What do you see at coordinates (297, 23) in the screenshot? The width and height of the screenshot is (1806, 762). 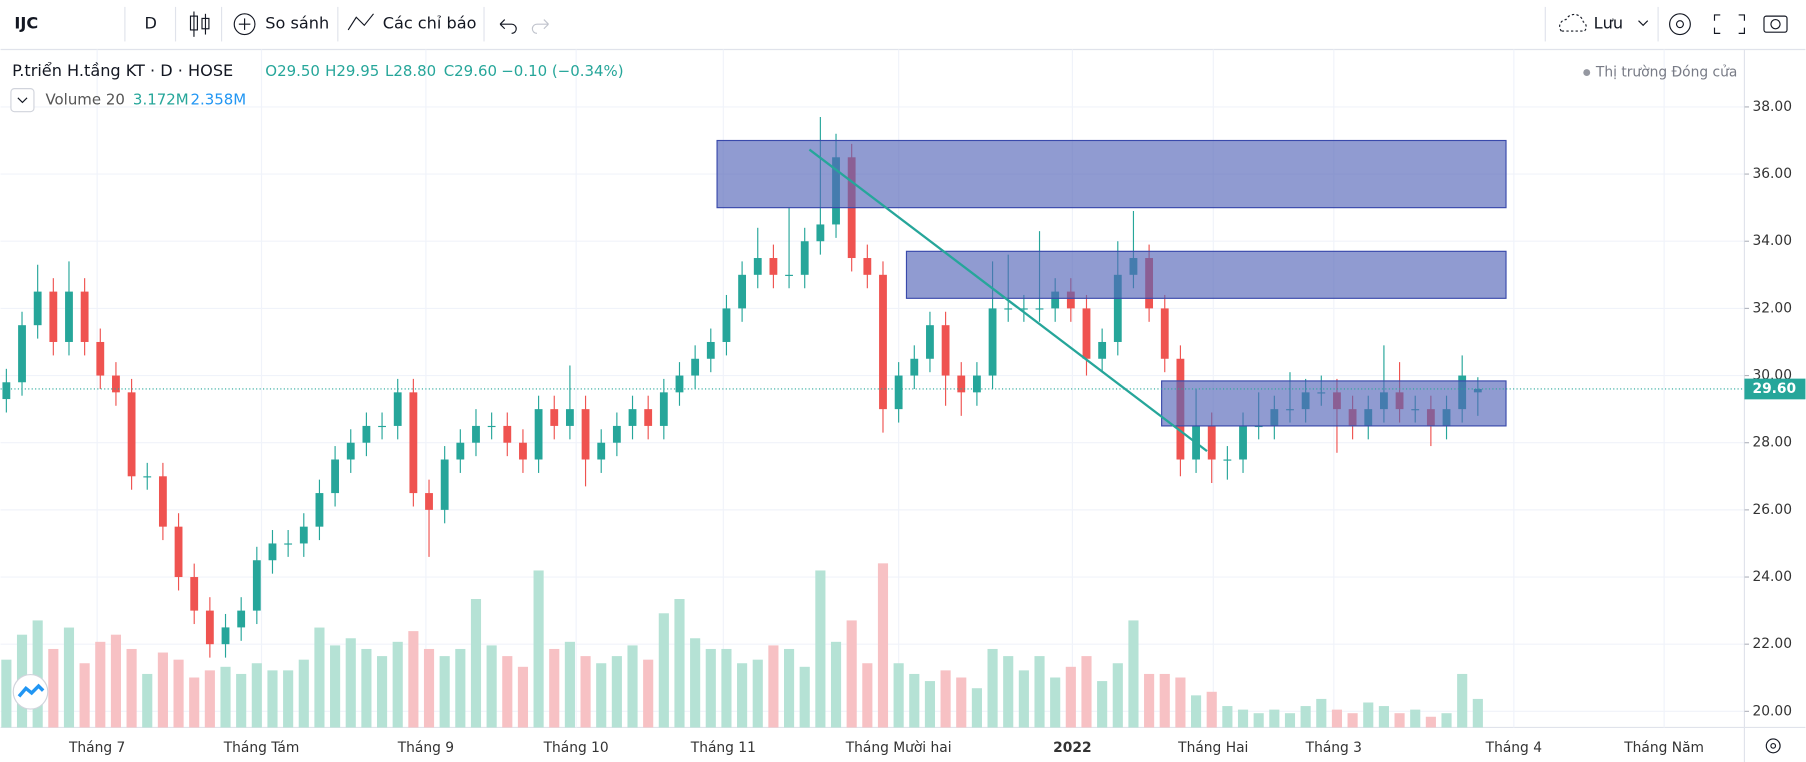 I see `compare-button: So sánh` at bounding box center [297, 23].